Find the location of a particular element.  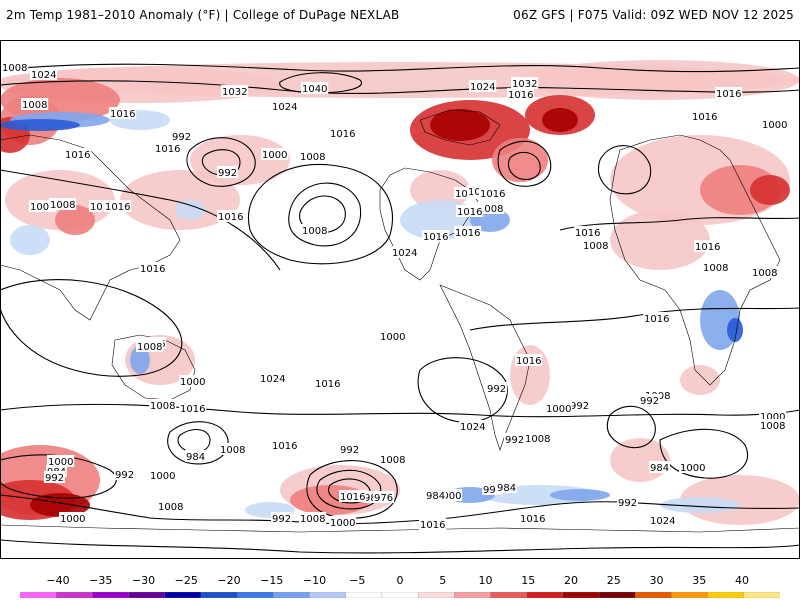

isobar-label: 976 is located at coordinates (383, 498).